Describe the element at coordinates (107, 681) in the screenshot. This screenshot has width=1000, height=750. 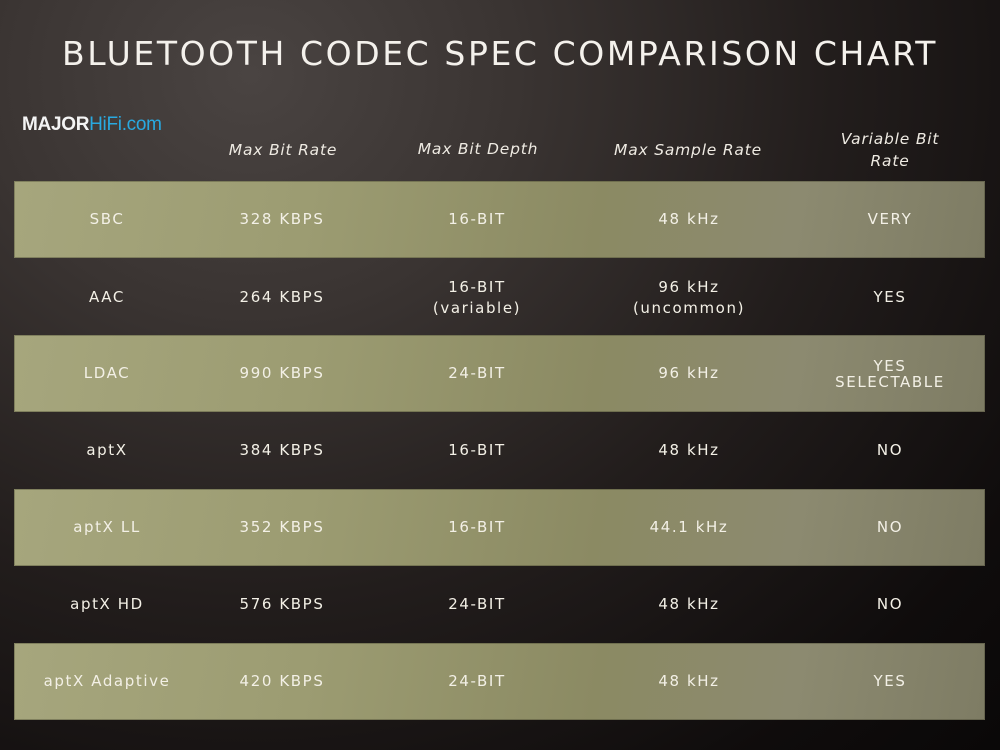
I see `cell-codec: aptX Adaptive` at that location.